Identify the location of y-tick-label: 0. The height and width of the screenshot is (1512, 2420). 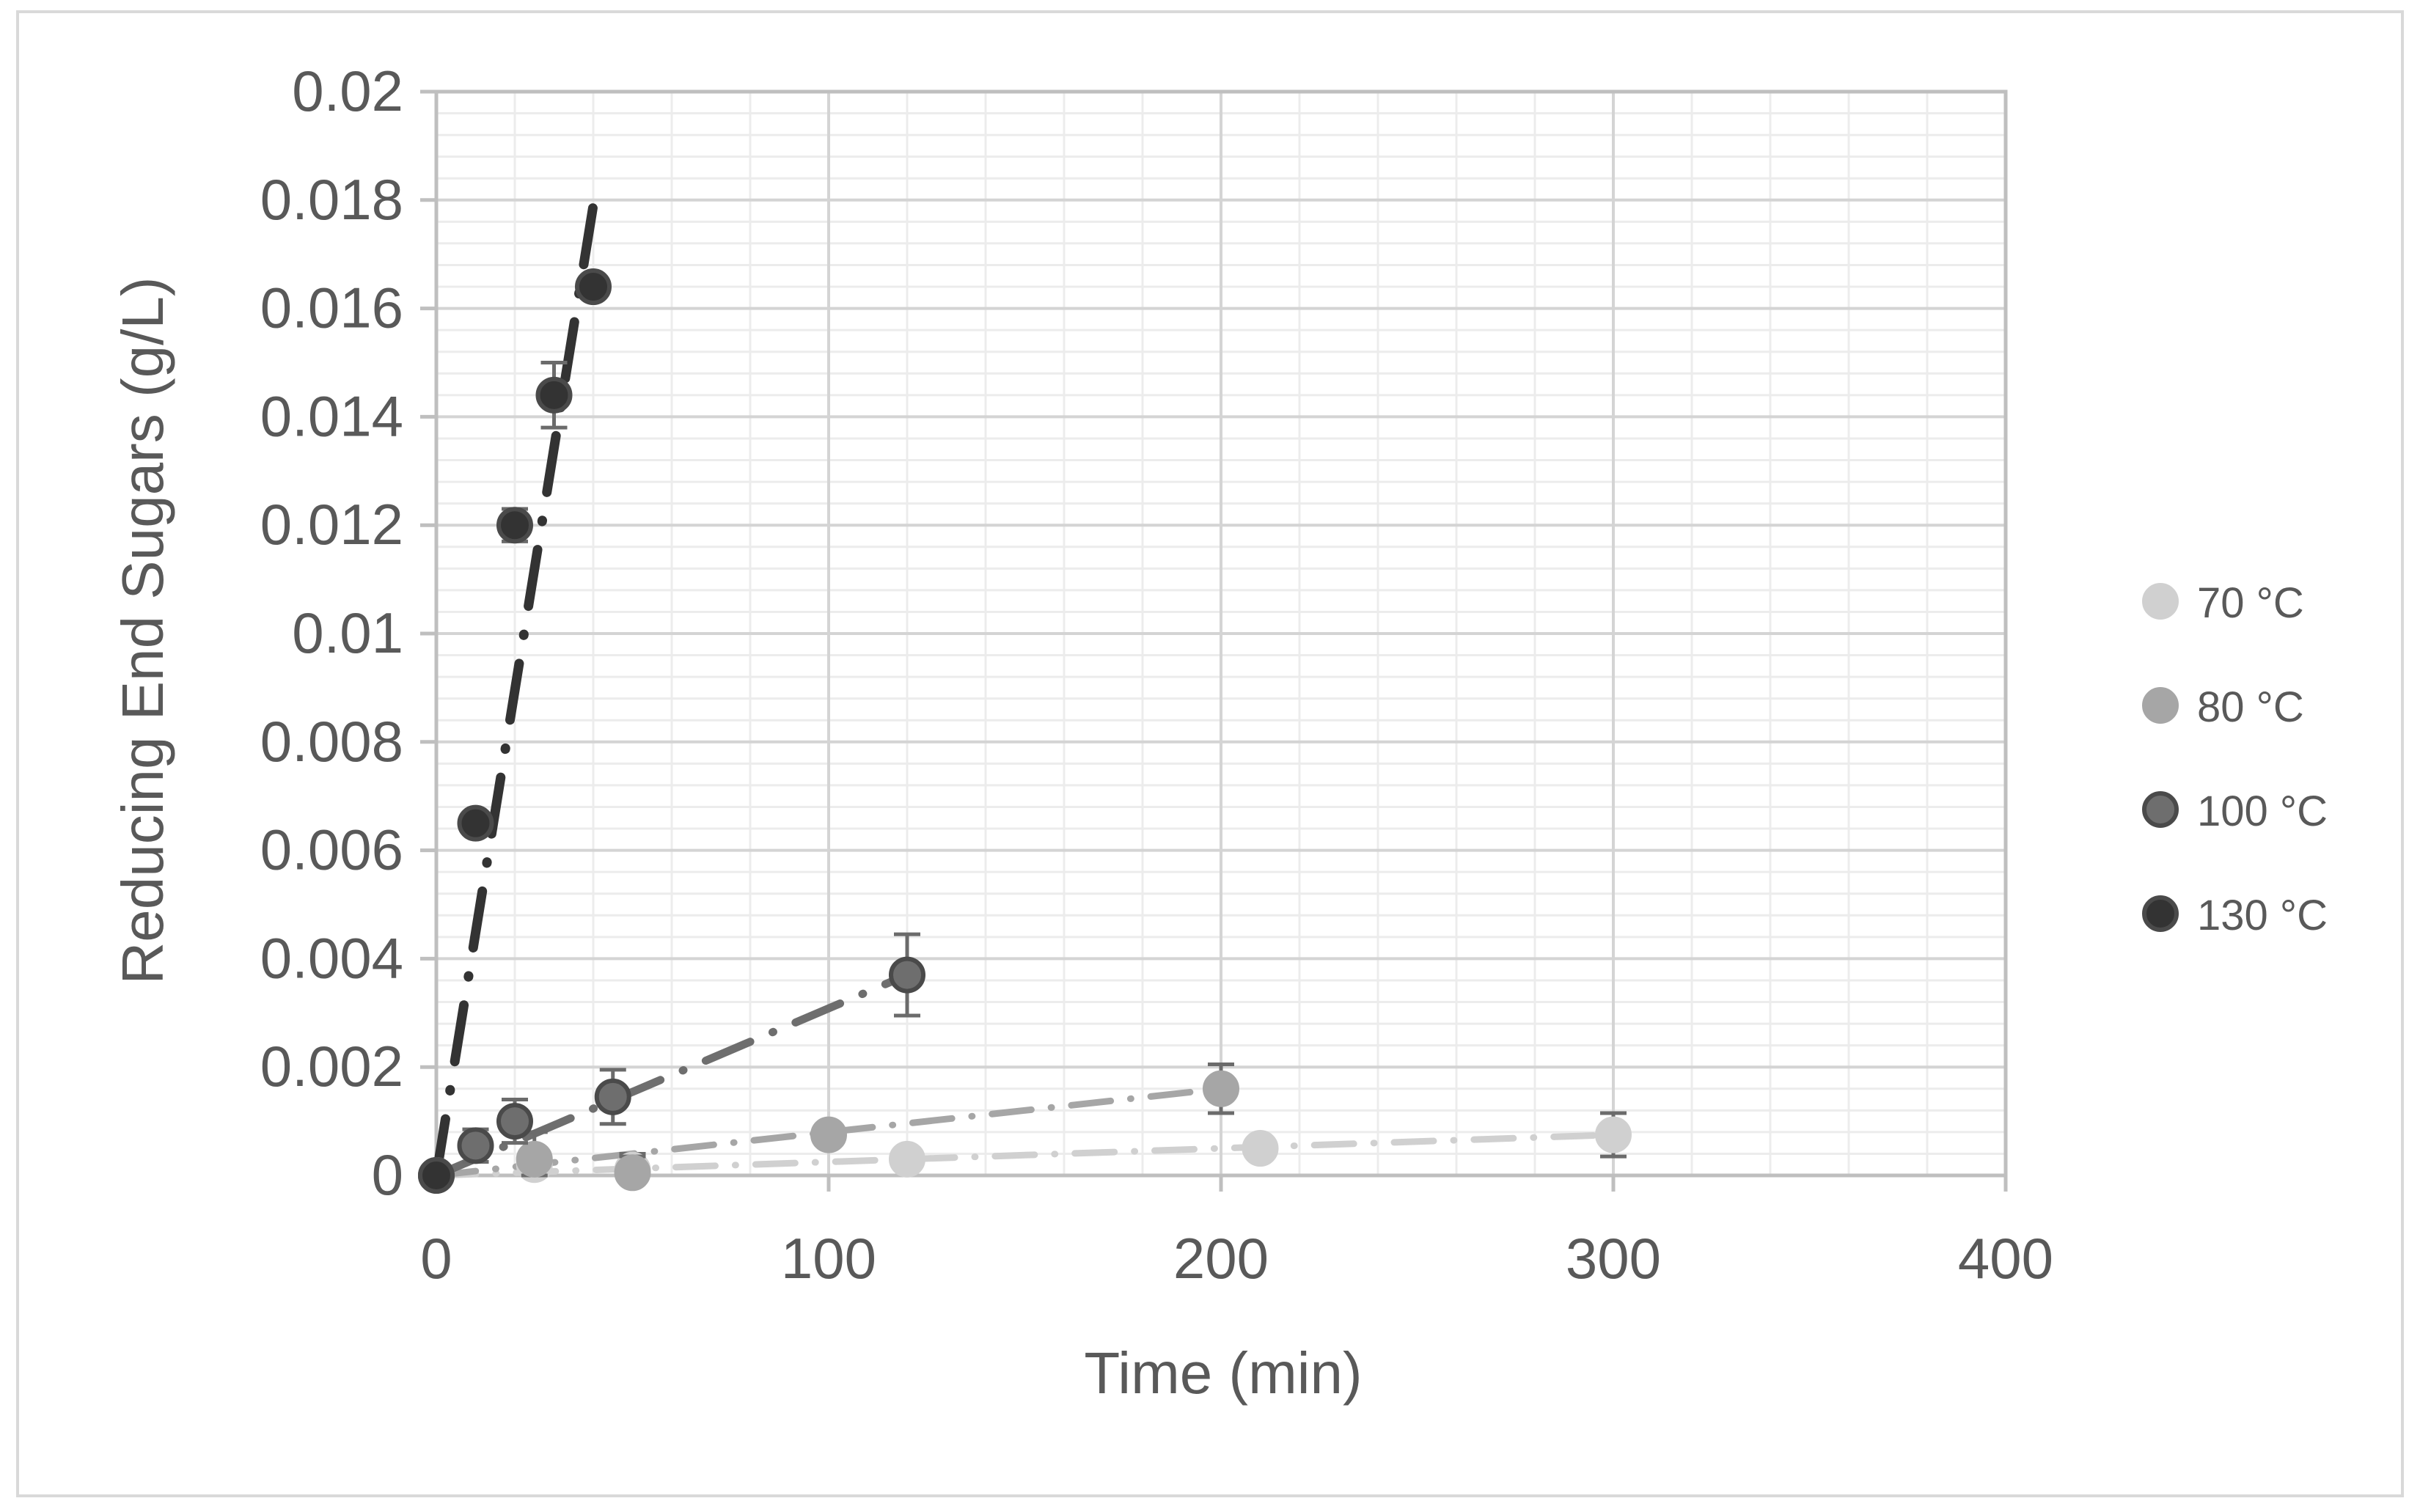
(387, 1174).